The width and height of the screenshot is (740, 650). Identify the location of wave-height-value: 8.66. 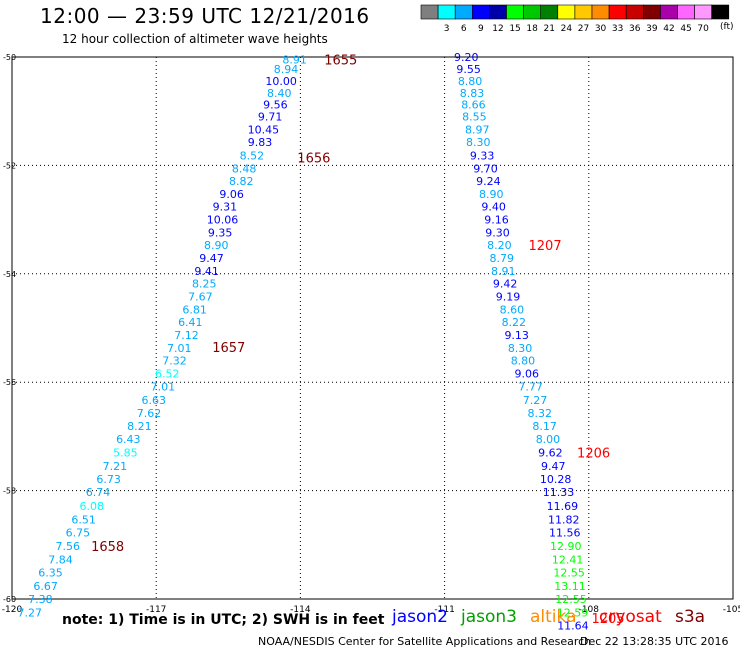
(473, 105).